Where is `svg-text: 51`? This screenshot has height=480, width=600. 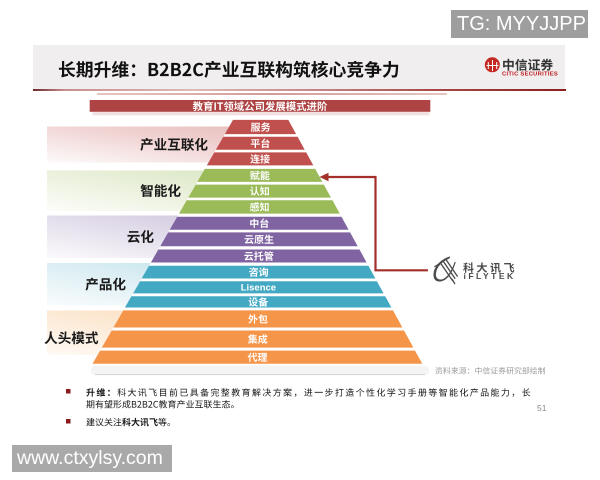 svg-text: 51 is located at coordinates (542, 408).